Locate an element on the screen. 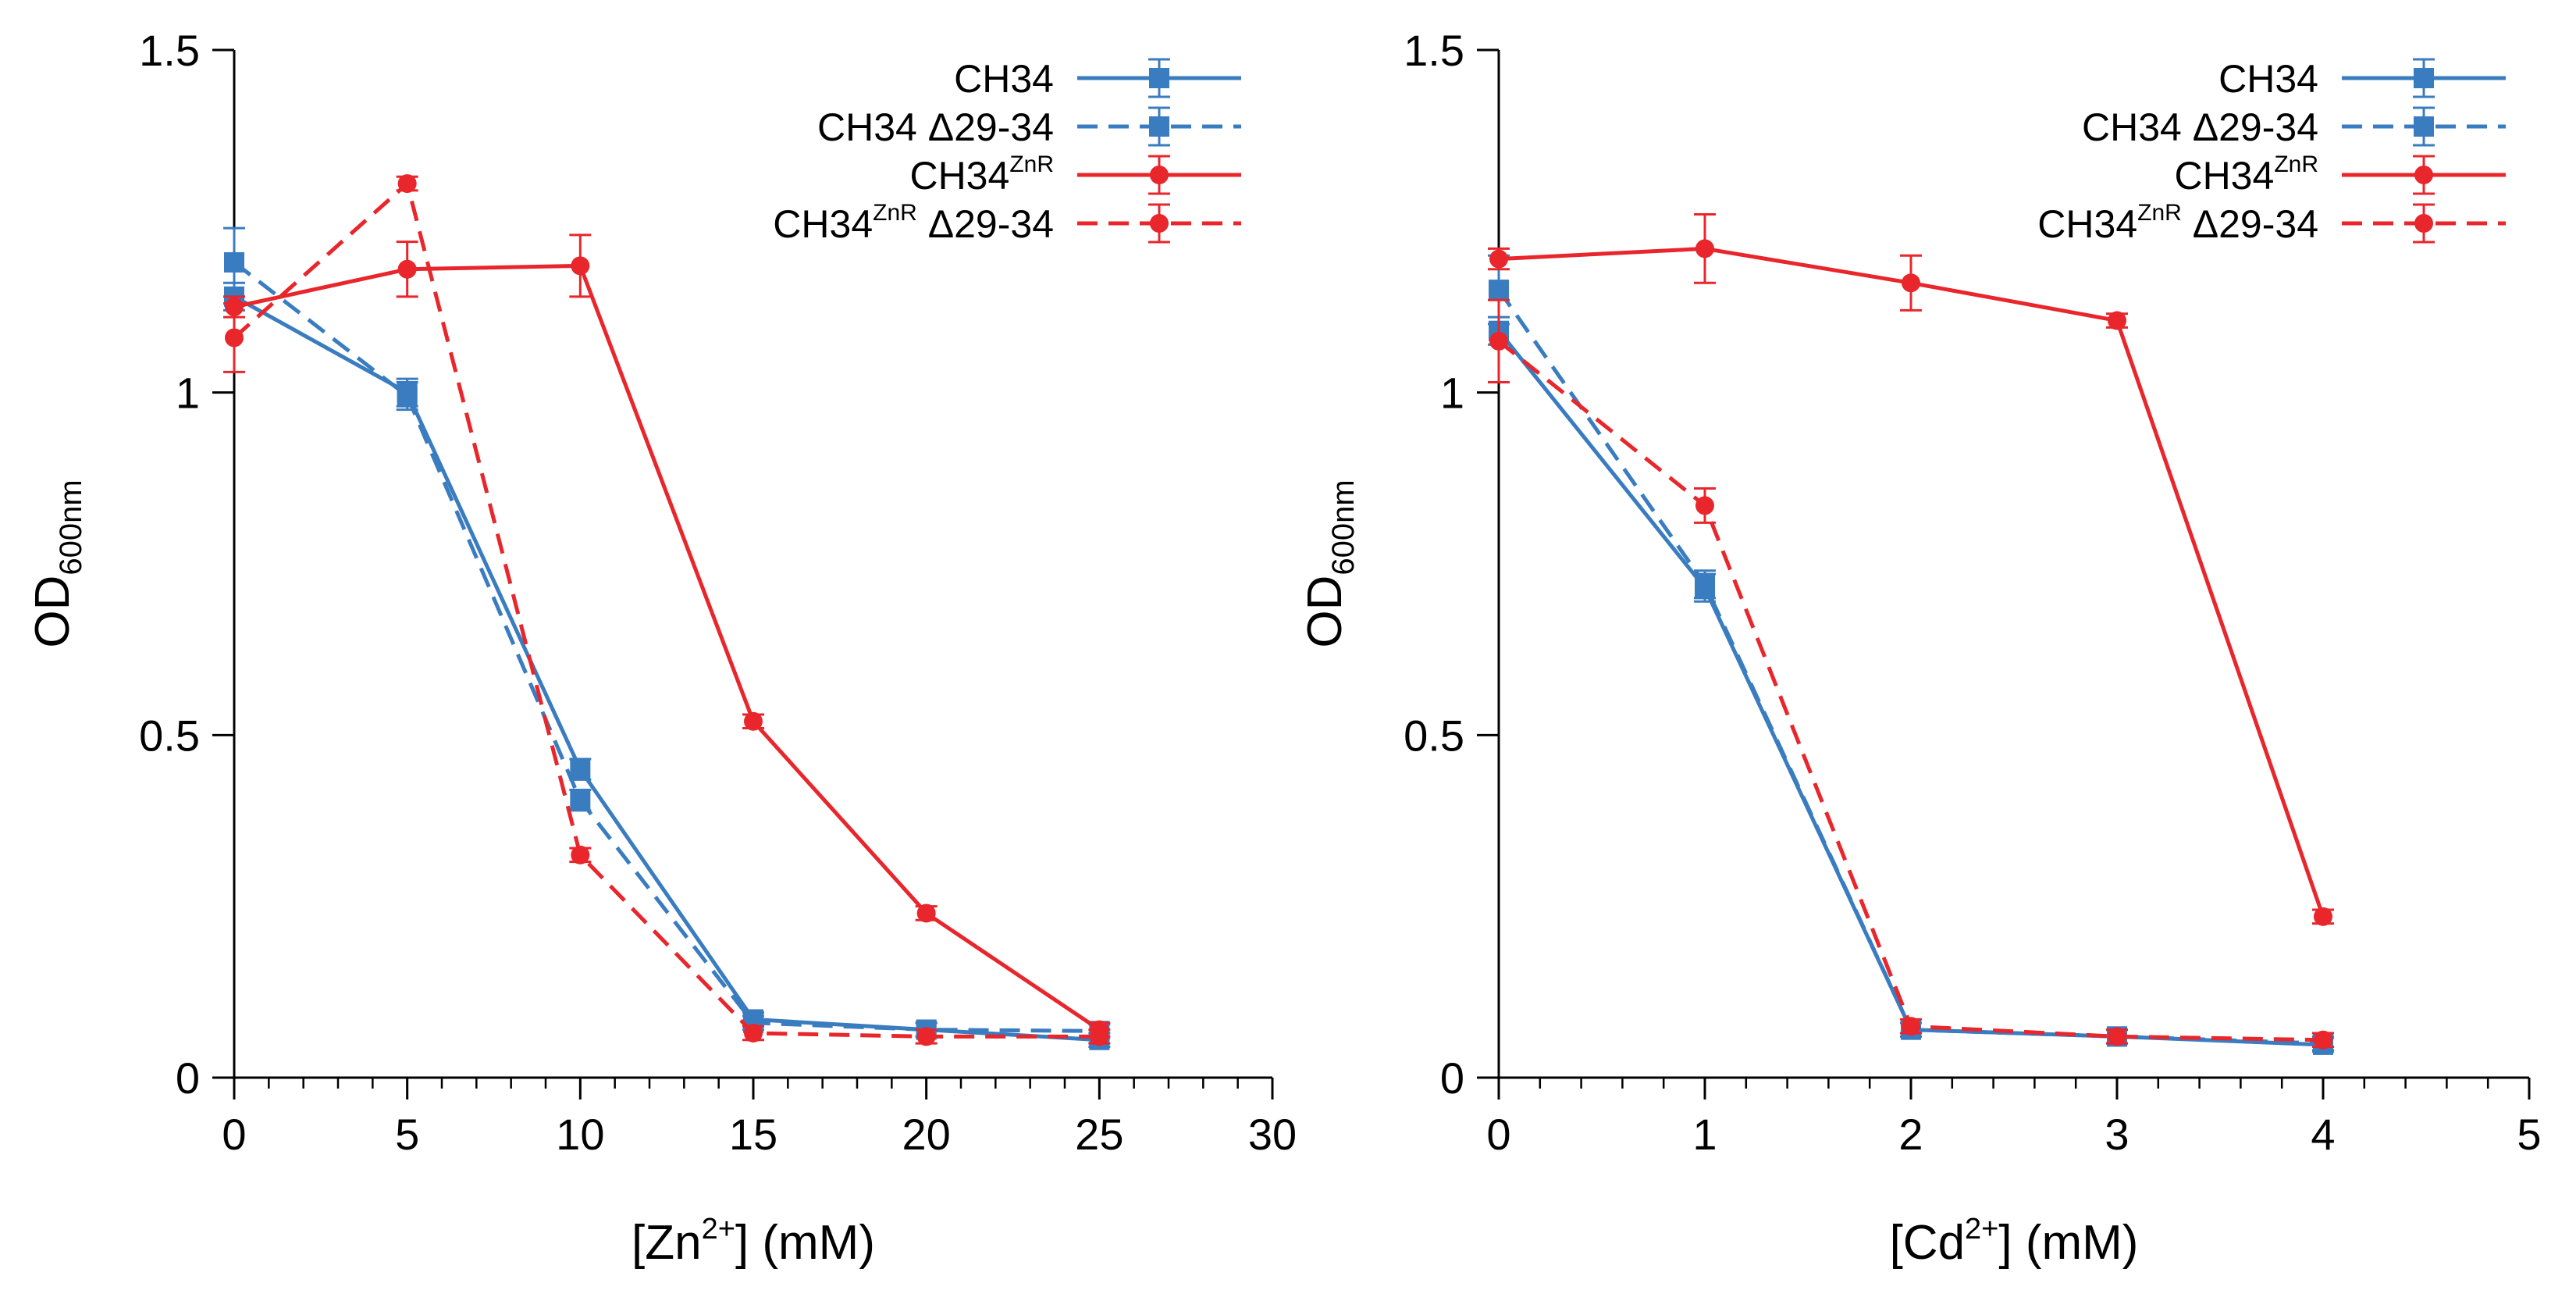 The height and width of the screenshot is (1308, 2576). legend-entry: CH34 Δ29-34 is located at coordinates (1029, 127).